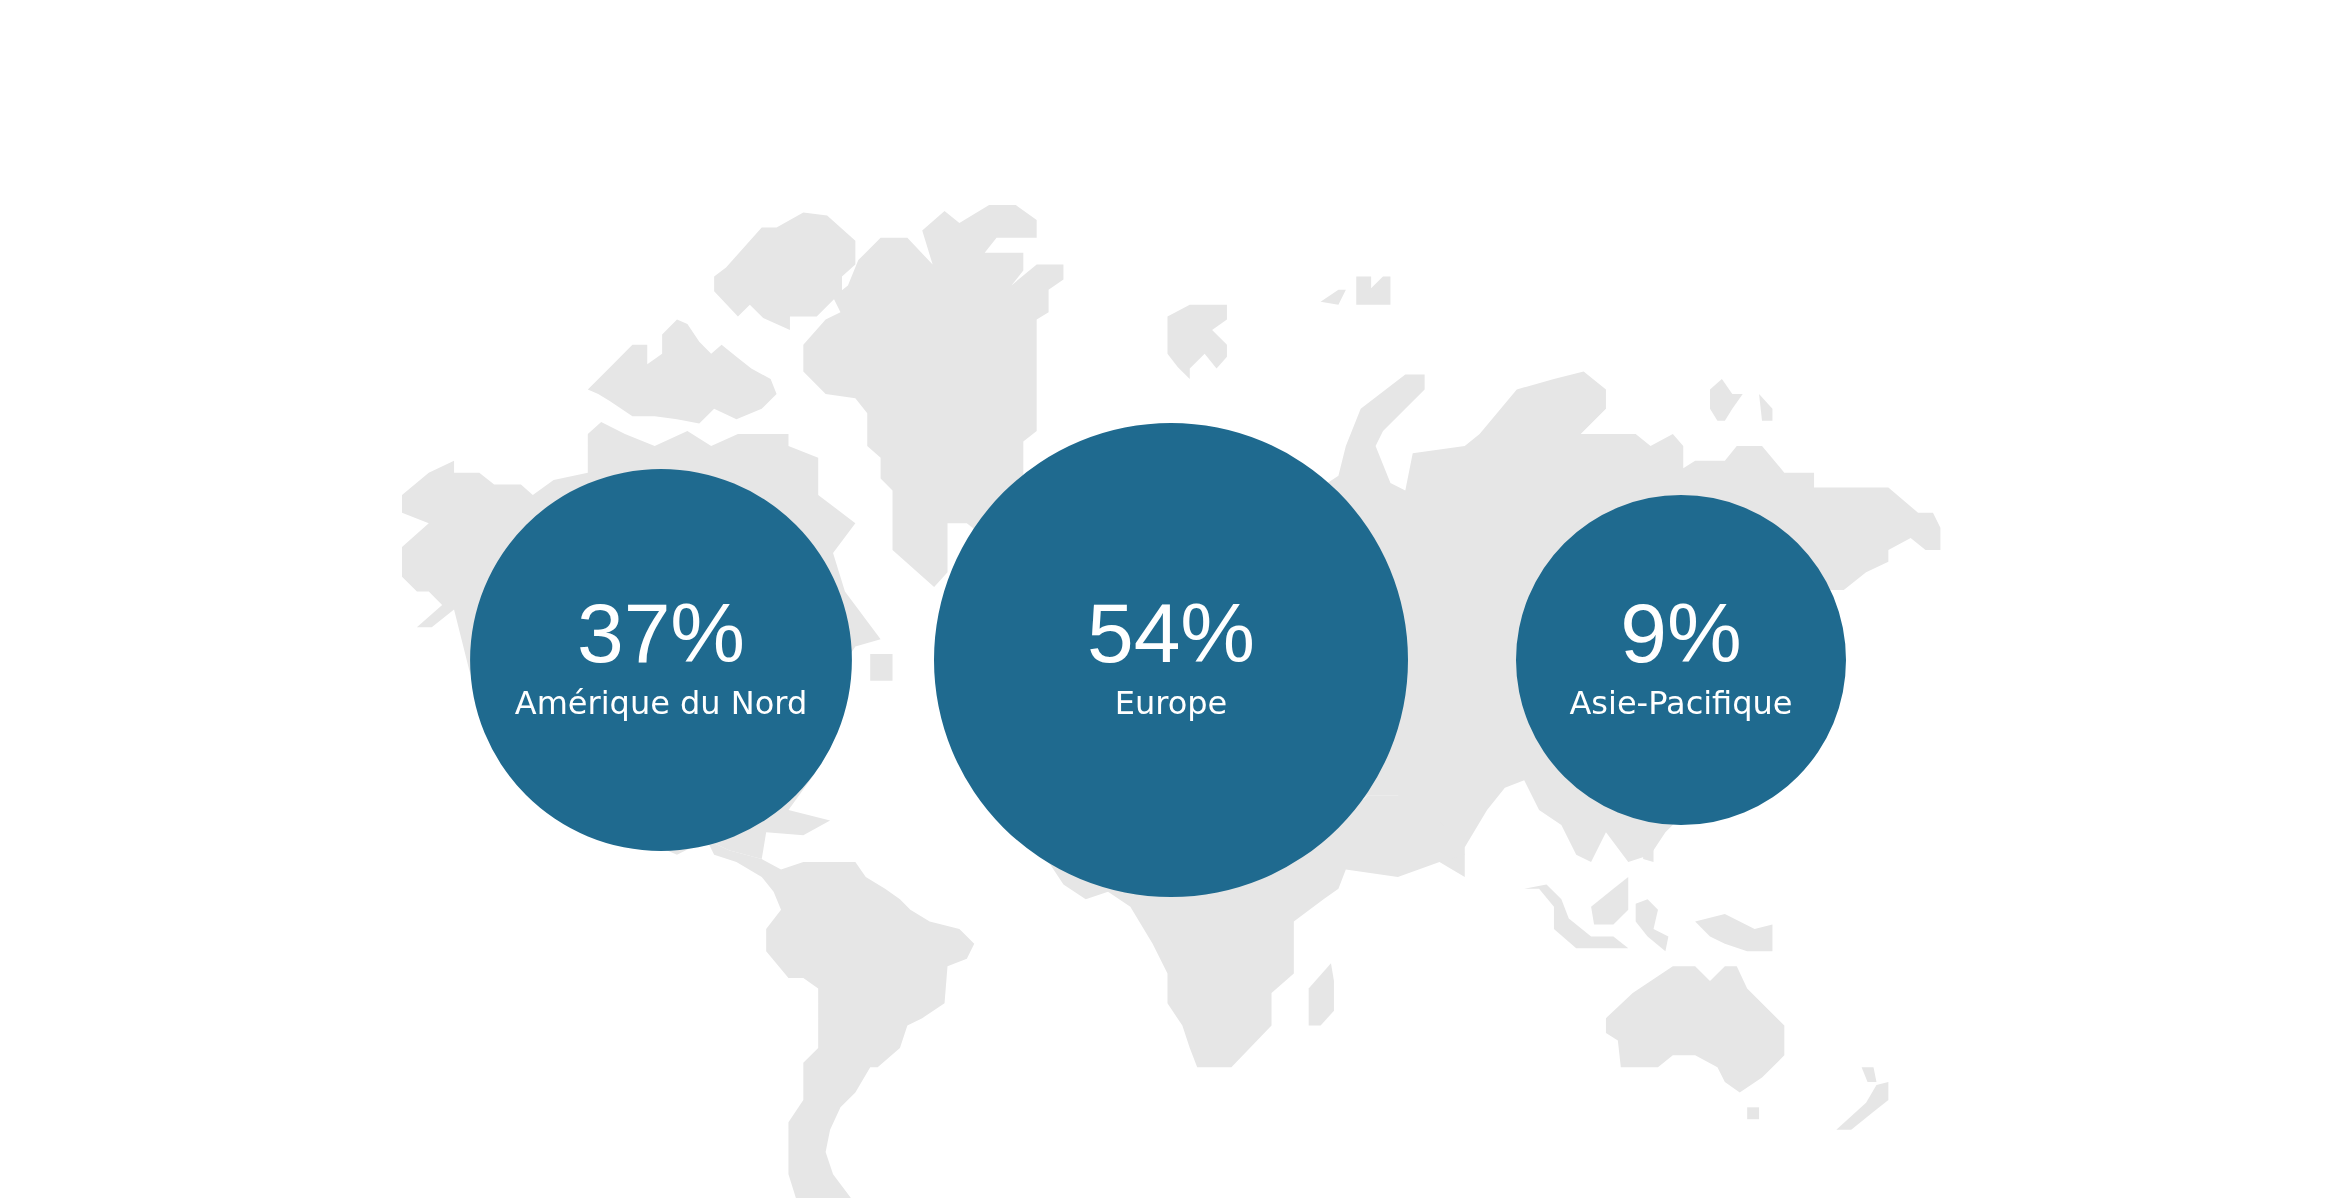 The height and width of the screenshot is (1198, 2332). Describe the element at coordinates (661, 633) in the screenshot. I see `data-label: 37%` at that location.